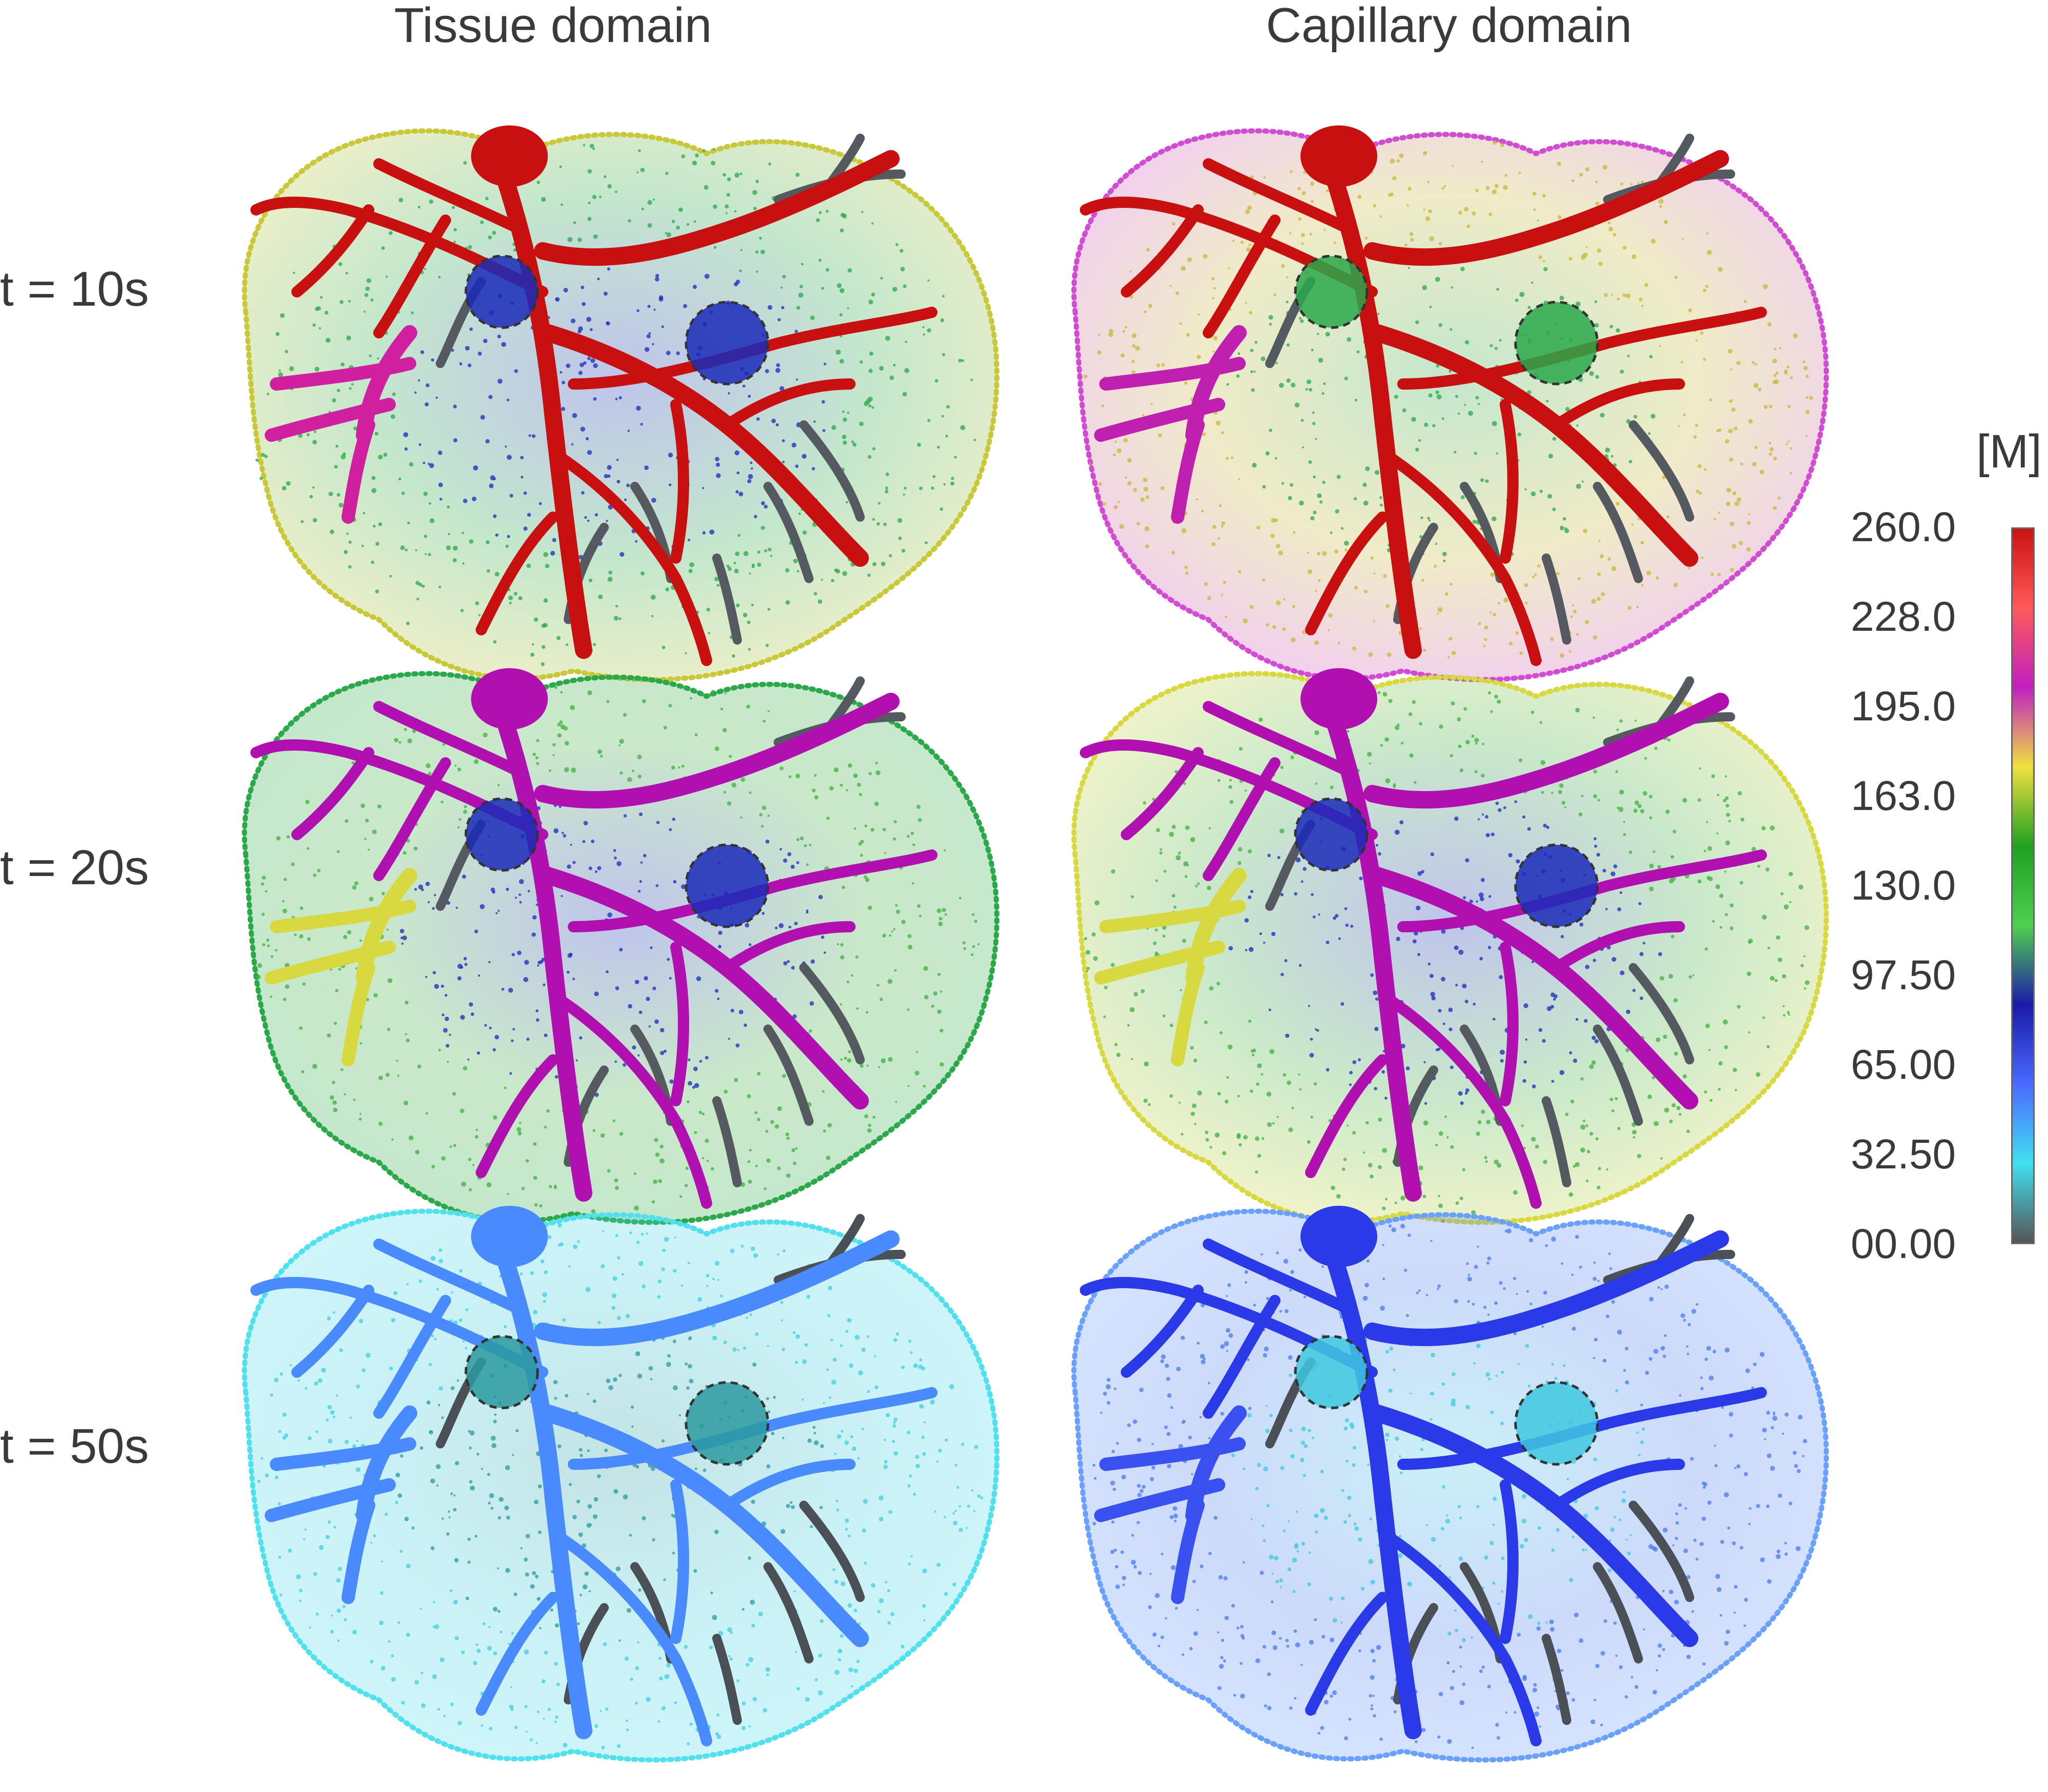 Image resolution: width=2048 pixels, height=1792 pixels. I want to click on colorbar-tick-label: 65.00, so click(1903, 1064).